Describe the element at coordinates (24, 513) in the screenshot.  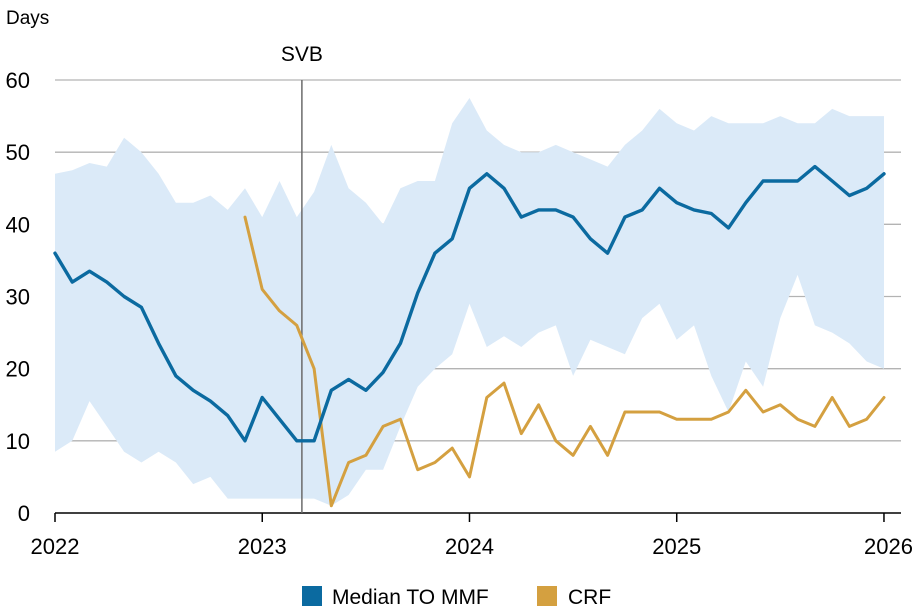
I see `y-tick-0: 0` at that location.